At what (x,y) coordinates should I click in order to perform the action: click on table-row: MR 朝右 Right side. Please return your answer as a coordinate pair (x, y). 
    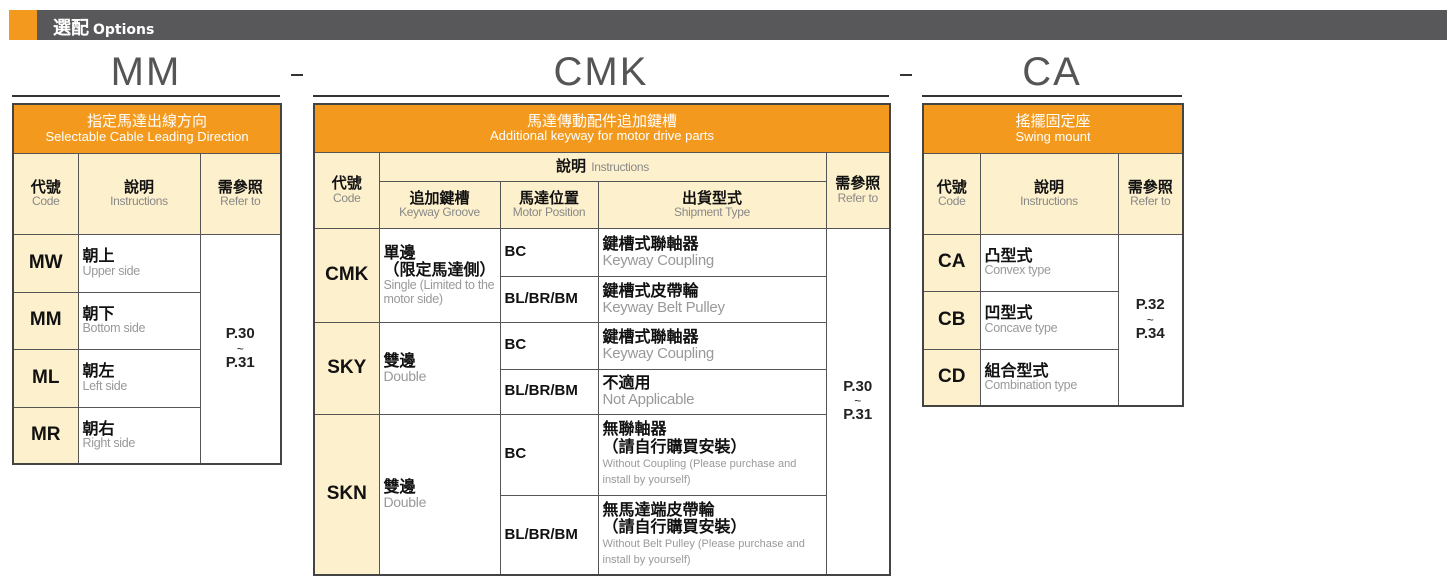
    Looking at the image, I should click on (146, 435).